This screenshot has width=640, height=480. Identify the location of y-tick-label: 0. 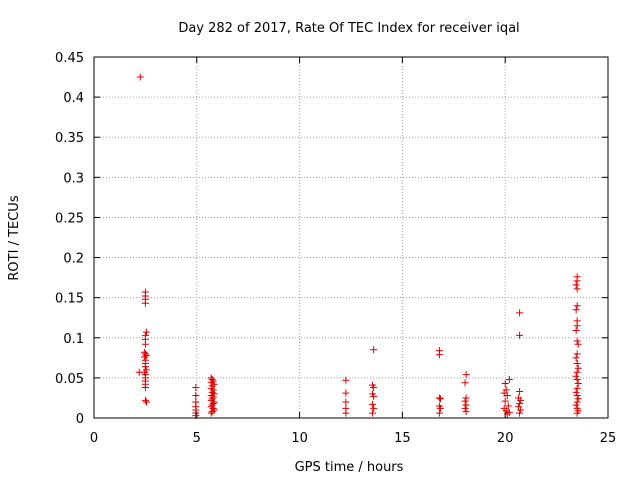
(80, 419).